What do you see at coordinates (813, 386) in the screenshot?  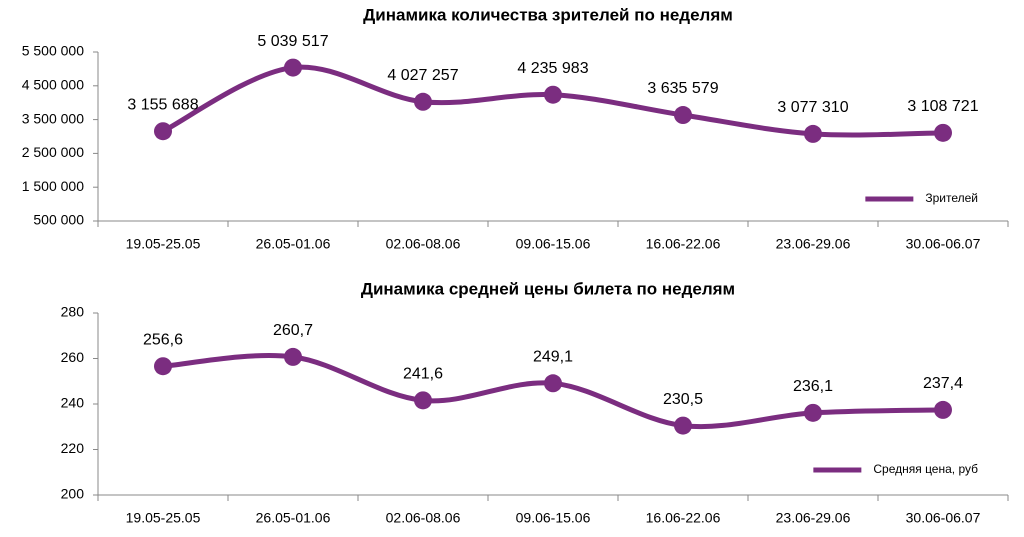 I see `data-label: 236,1` at bounding box center [813, 386].